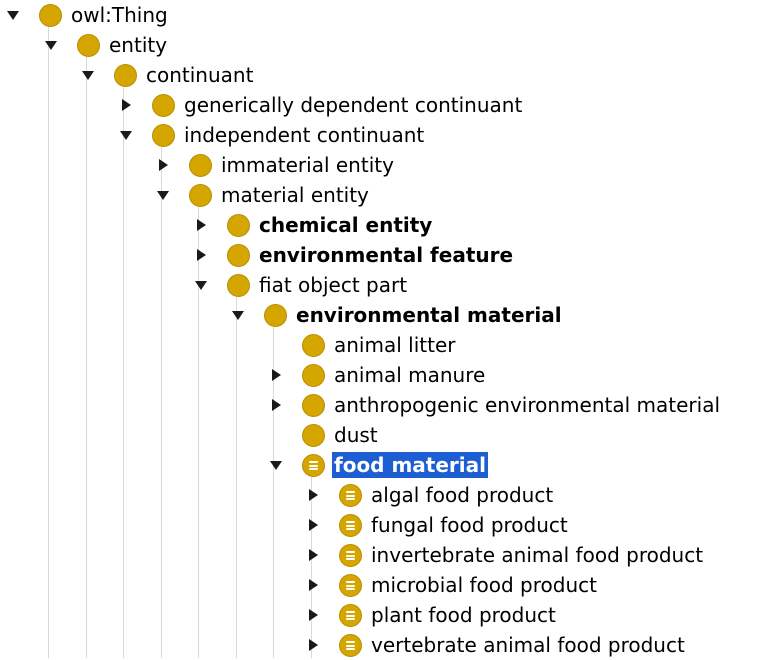 This screenshot has width=768, height=660. What do you see at coordinates (463, 615) in the screenshot?
I see `tree-node-label: plant food product` at bounding box center [463, 615].